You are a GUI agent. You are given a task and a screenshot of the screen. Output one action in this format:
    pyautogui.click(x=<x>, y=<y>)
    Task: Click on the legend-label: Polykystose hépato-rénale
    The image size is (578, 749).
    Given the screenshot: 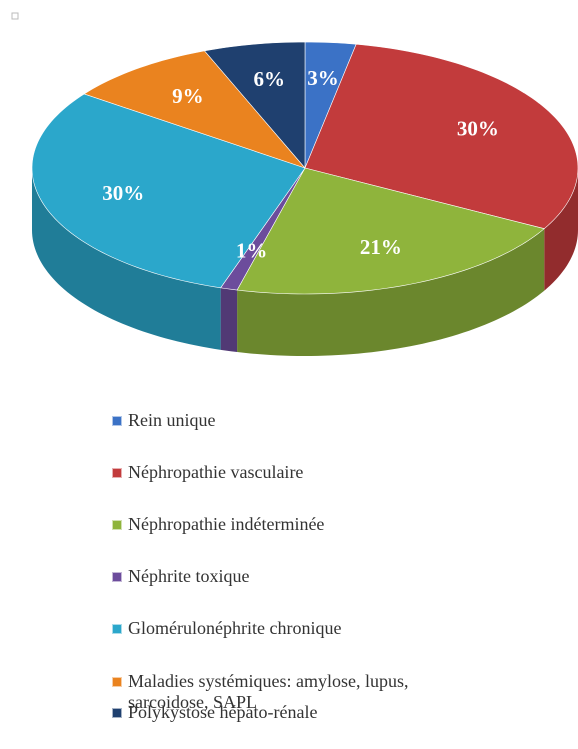 What is the action you would take?
    pyautogui.click(x=223, y=712)
    